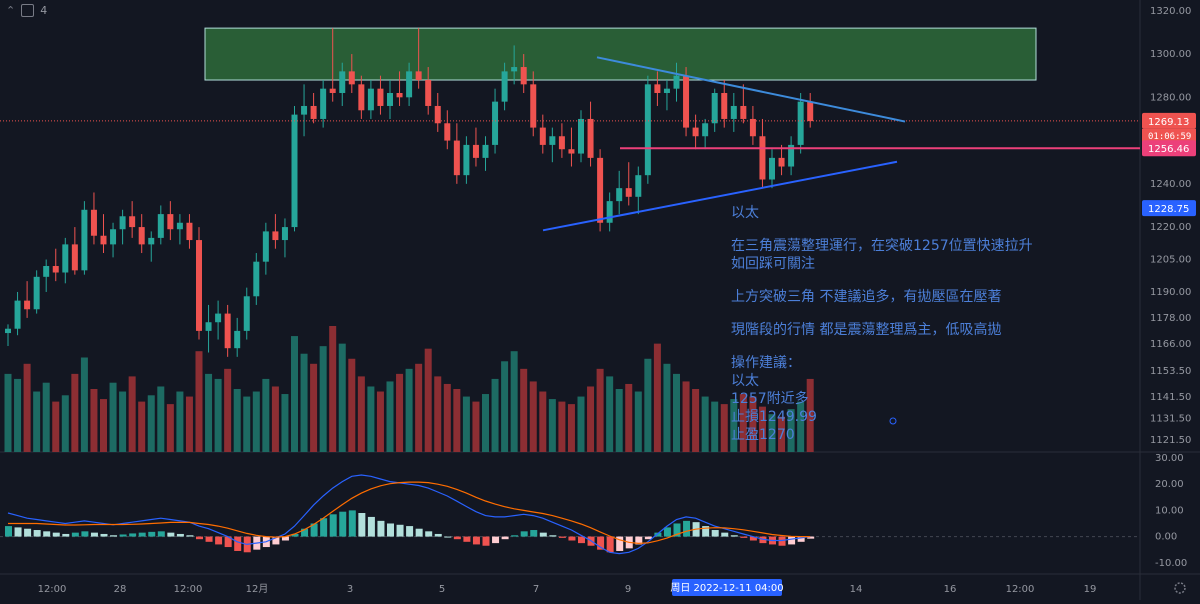 The height and width of the screenshot is (604, 1200). I want to click on settings-gear-icon, so click(1180, 588).